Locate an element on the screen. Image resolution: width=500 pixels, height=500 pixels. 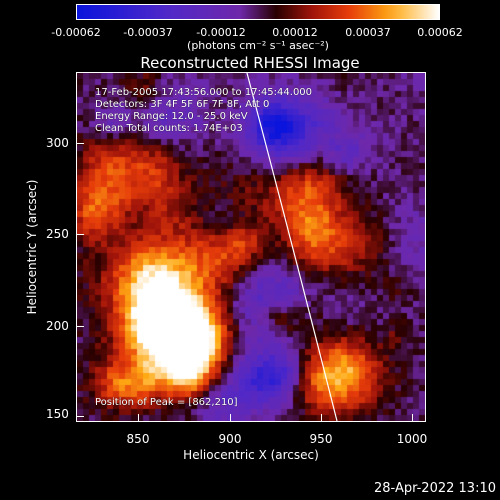
y-axis-label: Heliocentric Y (arcsec) is located at coordinates (32, 247).